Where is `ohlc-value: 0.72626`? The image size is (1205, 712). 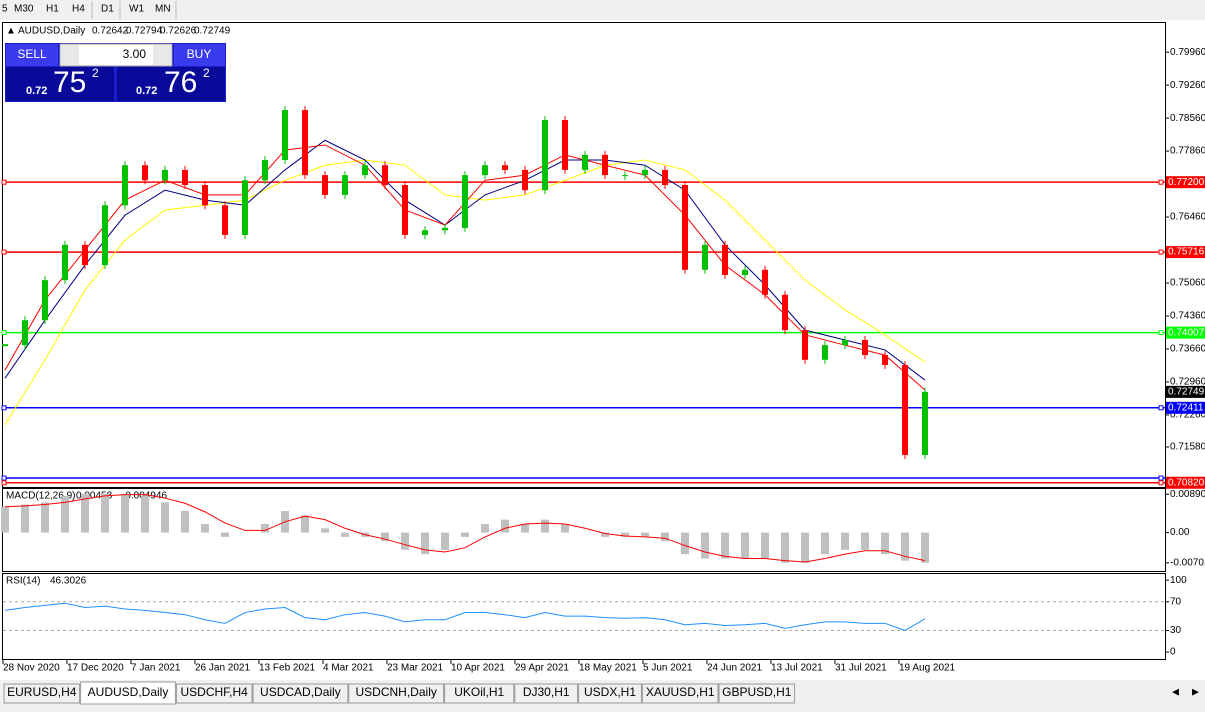 ohlc-value: 0.72626 is located at coordinates (178, 31).